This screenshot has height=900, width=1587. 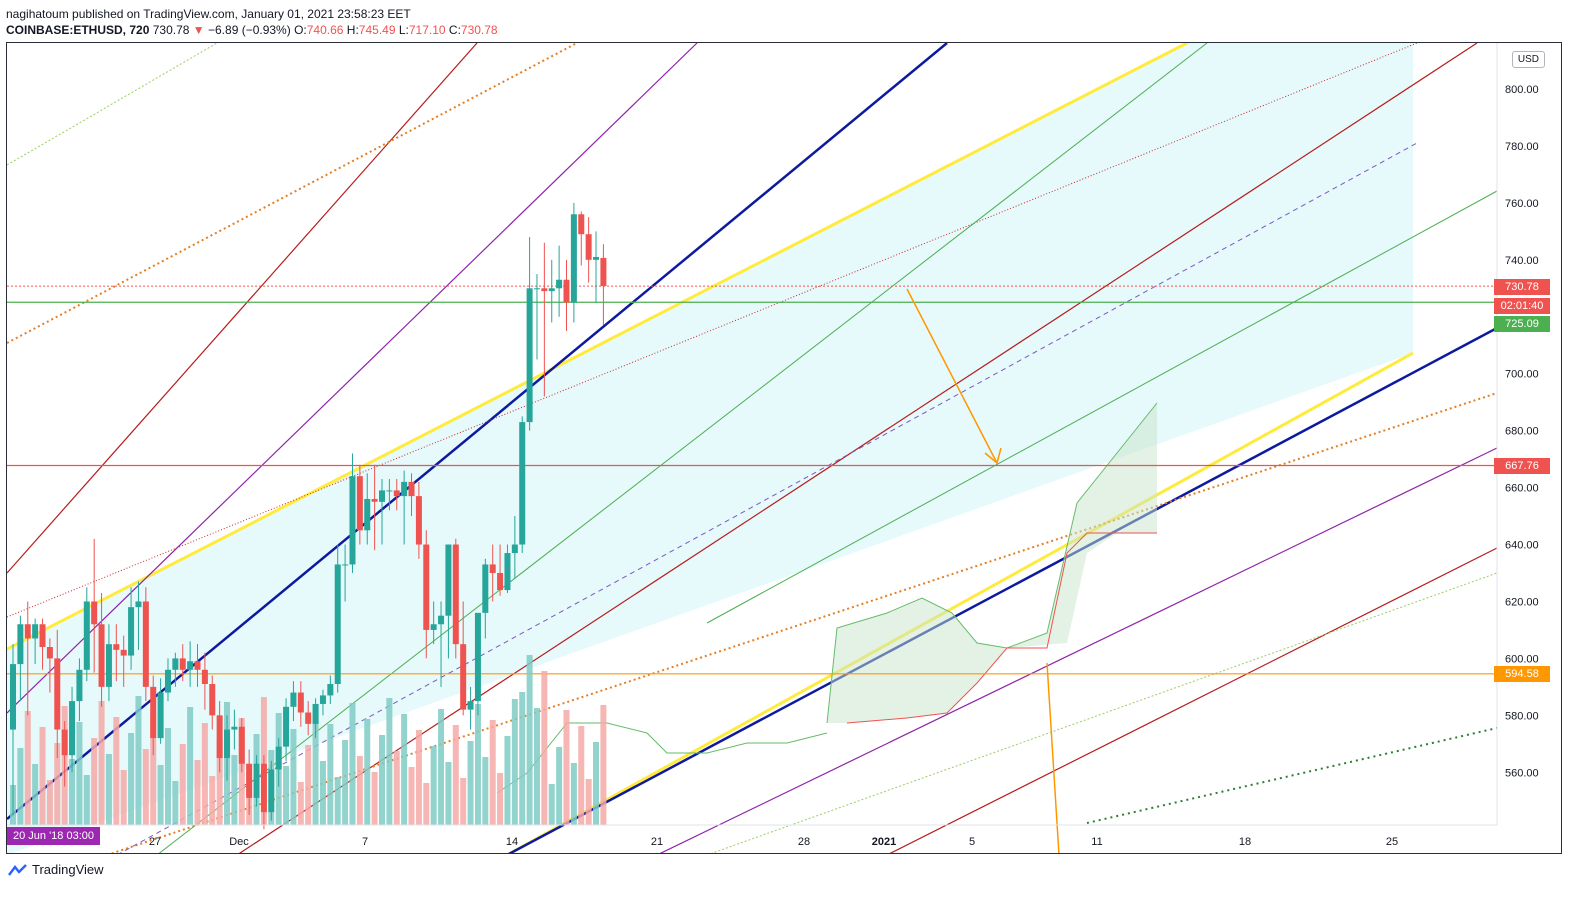 I want to click on x-tick-label: 18, so click(x=1245, y=842).